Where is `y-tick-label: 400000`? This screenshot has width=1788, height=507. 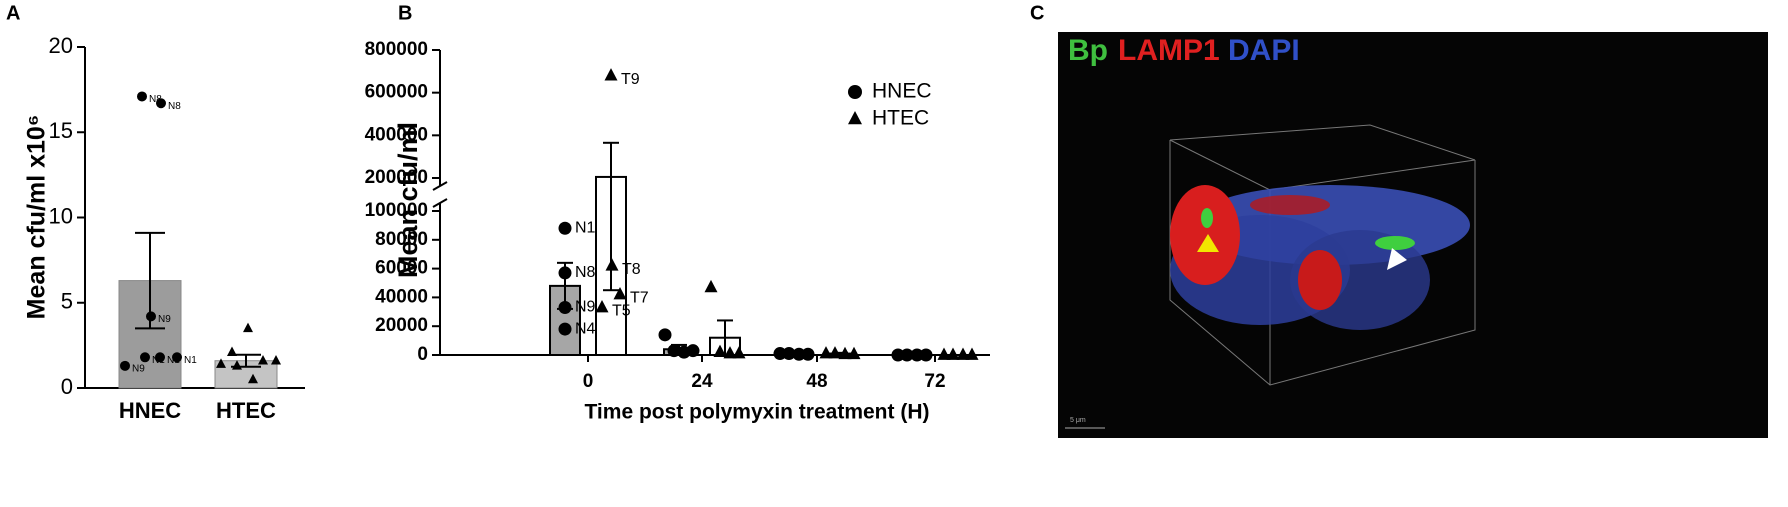
y-tick-label: 400000 is located at coordinates (396, 134).